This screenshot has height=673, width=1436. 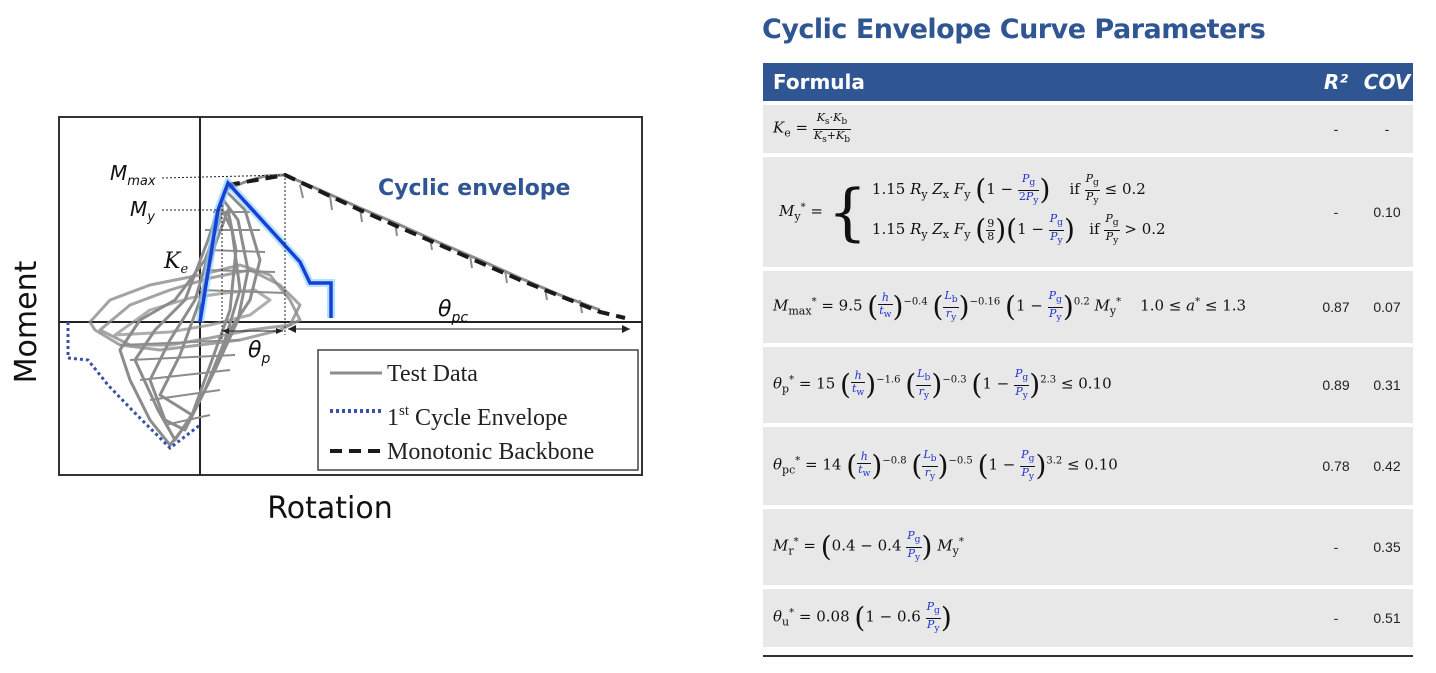 What do you see at coordinates (1387, 212) in the screenshot?
I see `cov-value: 0.10` at bounding box center [1387, 212].